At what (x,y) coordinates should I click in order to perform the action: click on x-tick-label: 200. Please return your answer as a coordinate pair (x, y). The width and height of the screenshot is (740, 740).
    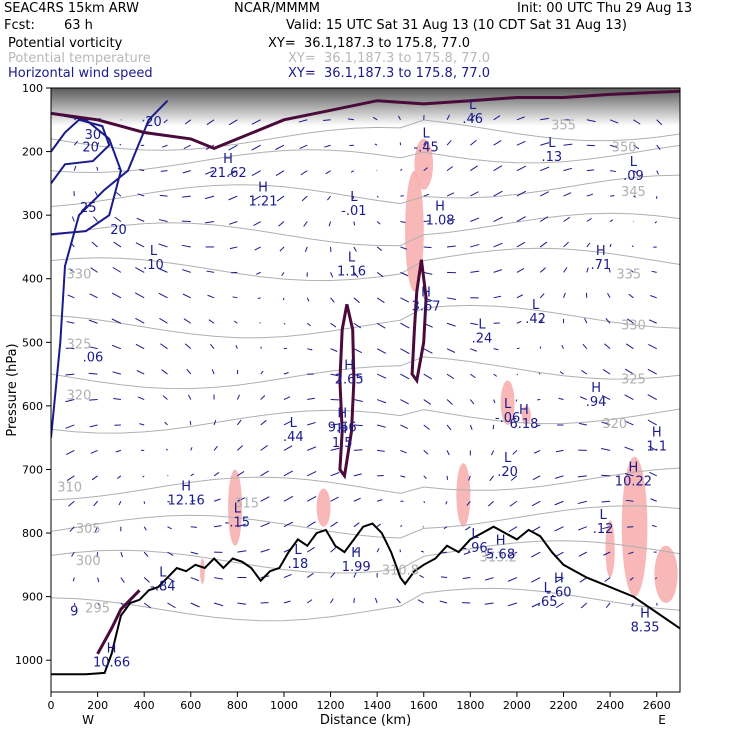
    Looking at the image, I should click on (97, 705).